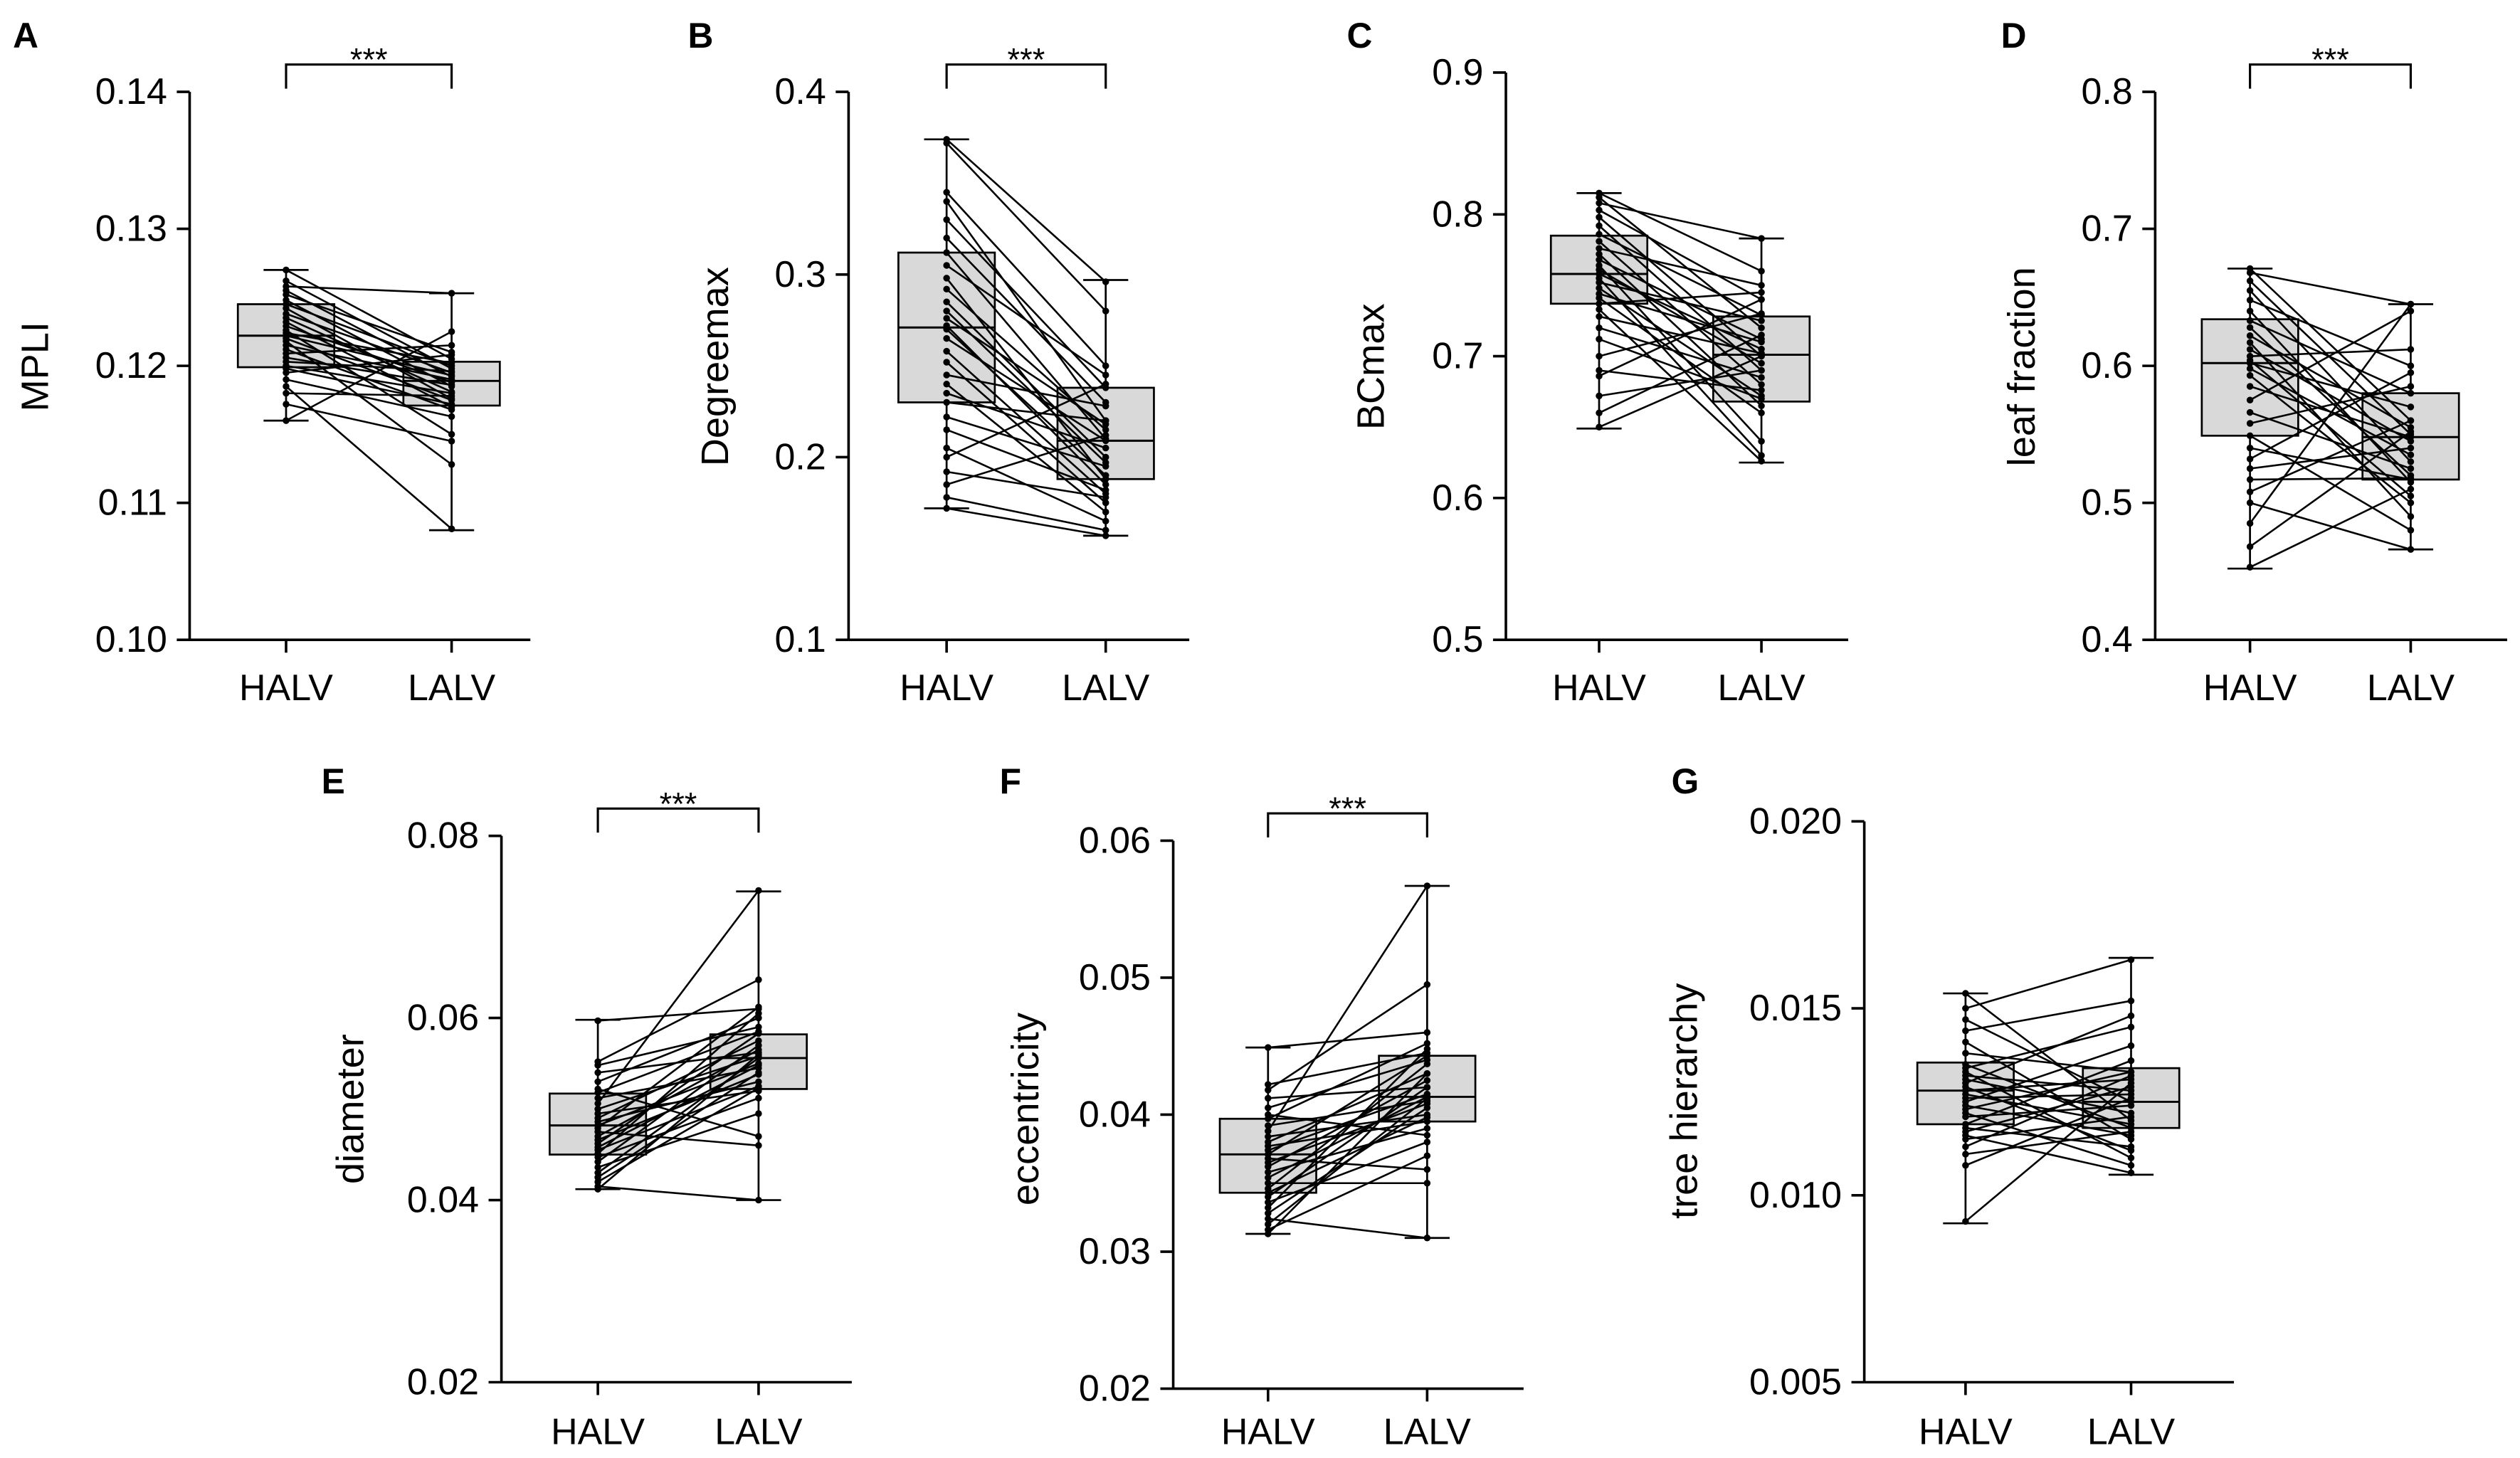 The width and height of the screenshot is (2520, 1458). What do you see at coordinates (1115, 1114) in the screenshot?
I see `panel-F-y-tick-label: 0.04` at bounding box center [1115, 1114].